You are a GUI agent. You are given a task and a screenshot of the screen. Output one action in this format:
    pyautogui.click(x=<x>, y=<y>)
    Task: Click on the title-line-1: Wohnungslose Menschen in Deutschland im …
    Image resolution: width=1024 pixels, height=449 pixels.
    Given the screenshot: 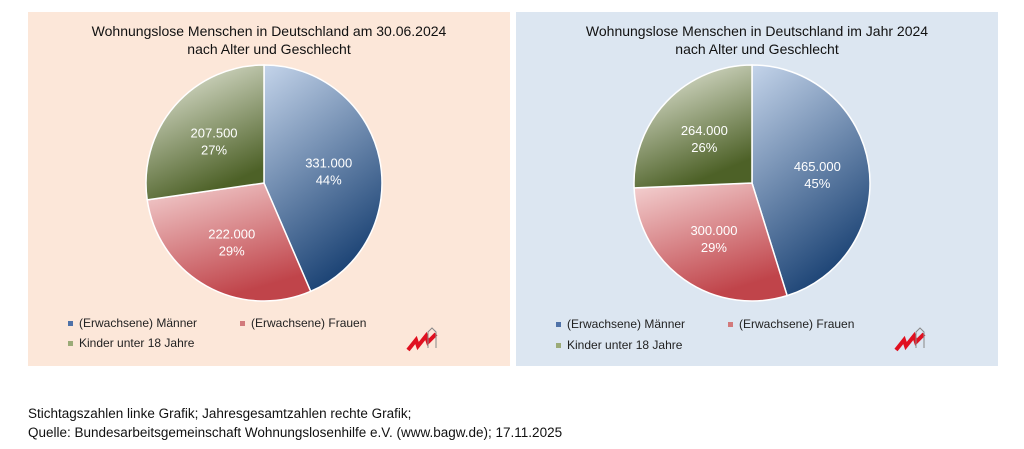 What is the action you would take?
    pyautogui.click(x=757, y=31)
    